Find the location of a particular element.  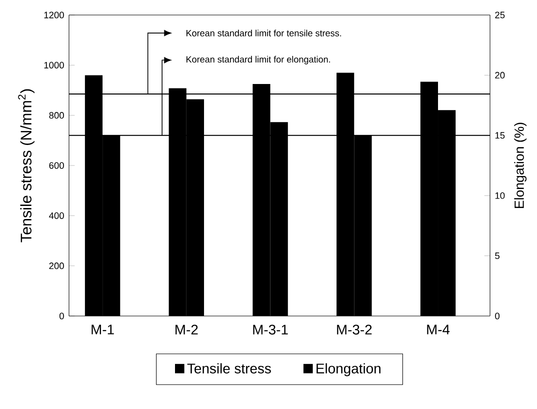

y-tick-label: 1000 is located at coordinates (54, 65).